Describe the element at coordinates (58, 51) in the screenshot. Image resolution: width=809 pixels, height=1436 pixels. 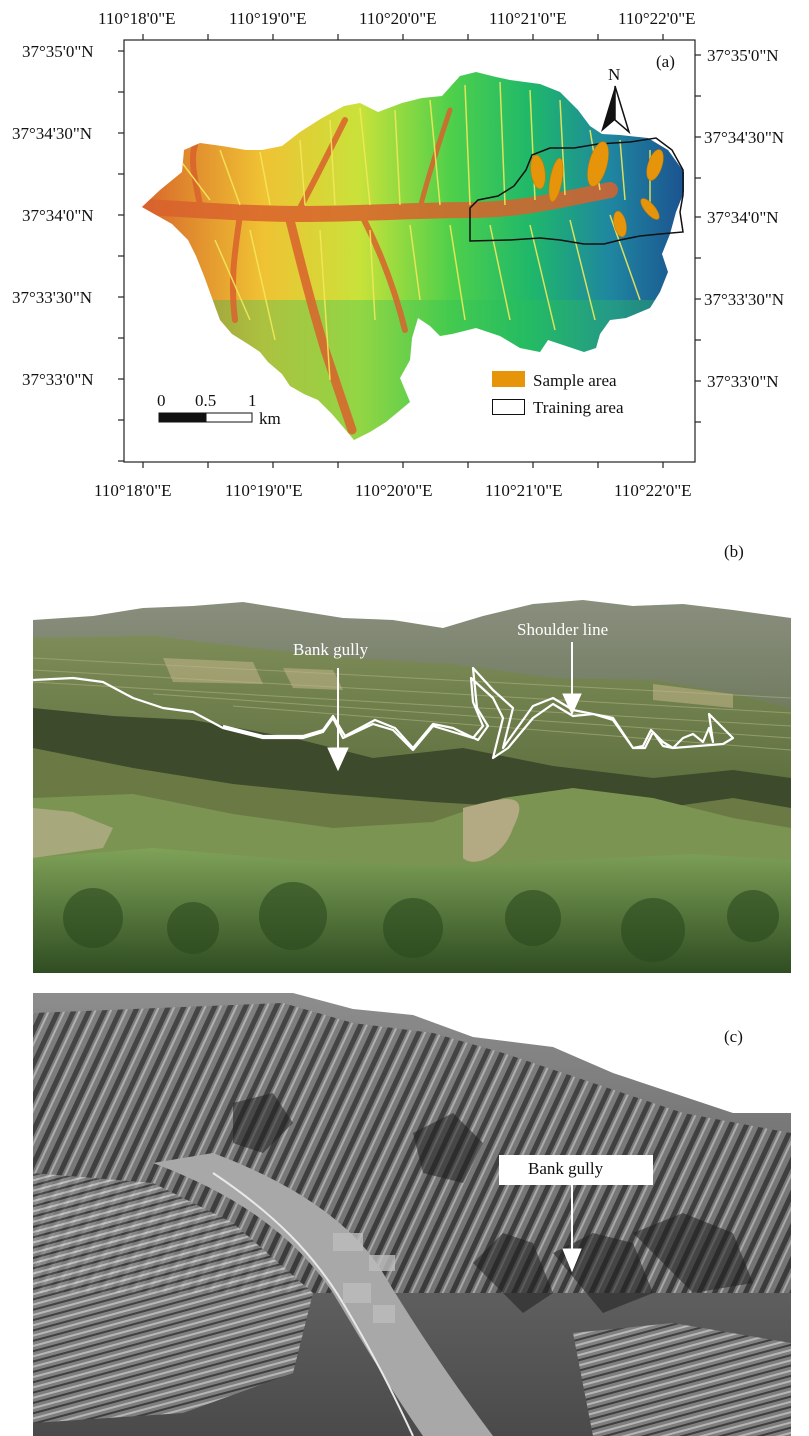
I see `left-lat-label: 37°35'0"N` at that location.